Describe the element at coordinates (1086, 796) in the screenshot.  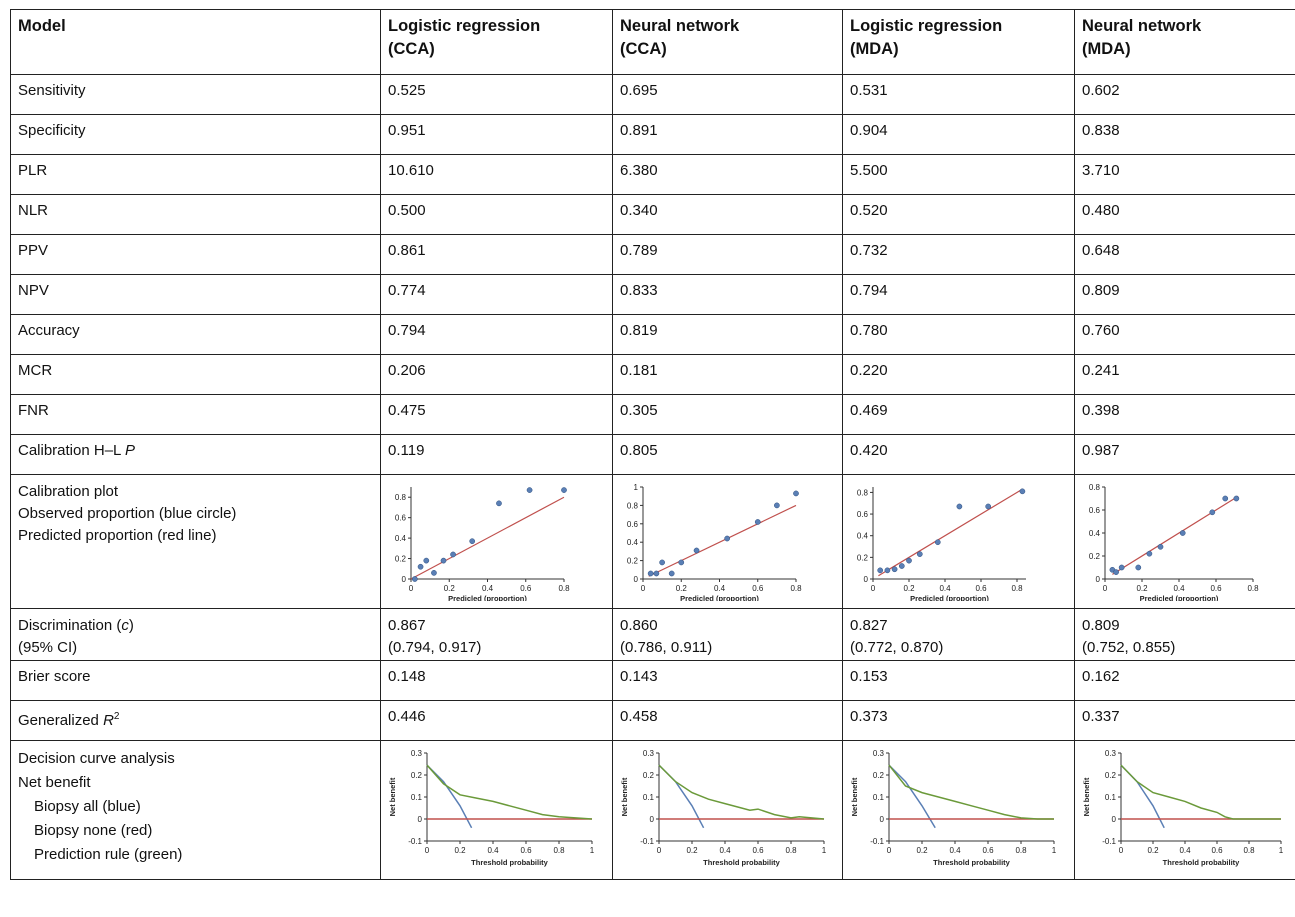
I see `y-axis-label: Net benefit` at that location.